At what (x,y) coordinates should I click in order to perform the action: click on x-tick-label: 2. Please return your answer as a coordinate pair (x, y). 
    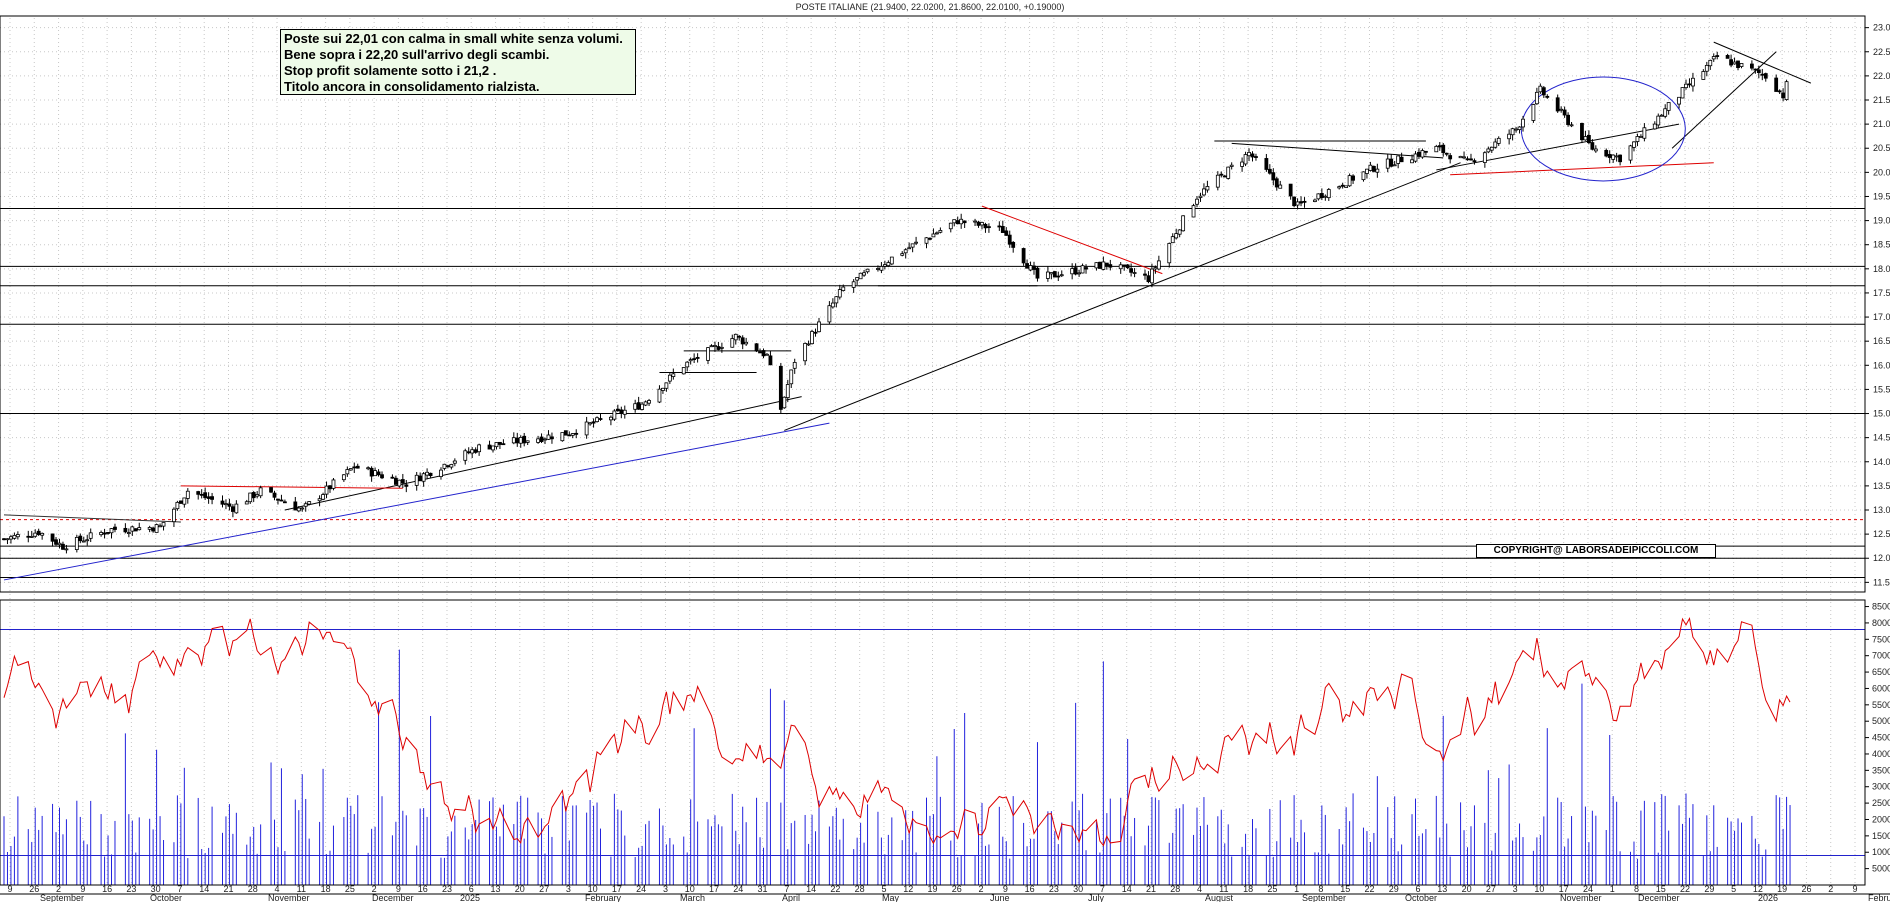
    Looking at the image, I should click on (374, 889).